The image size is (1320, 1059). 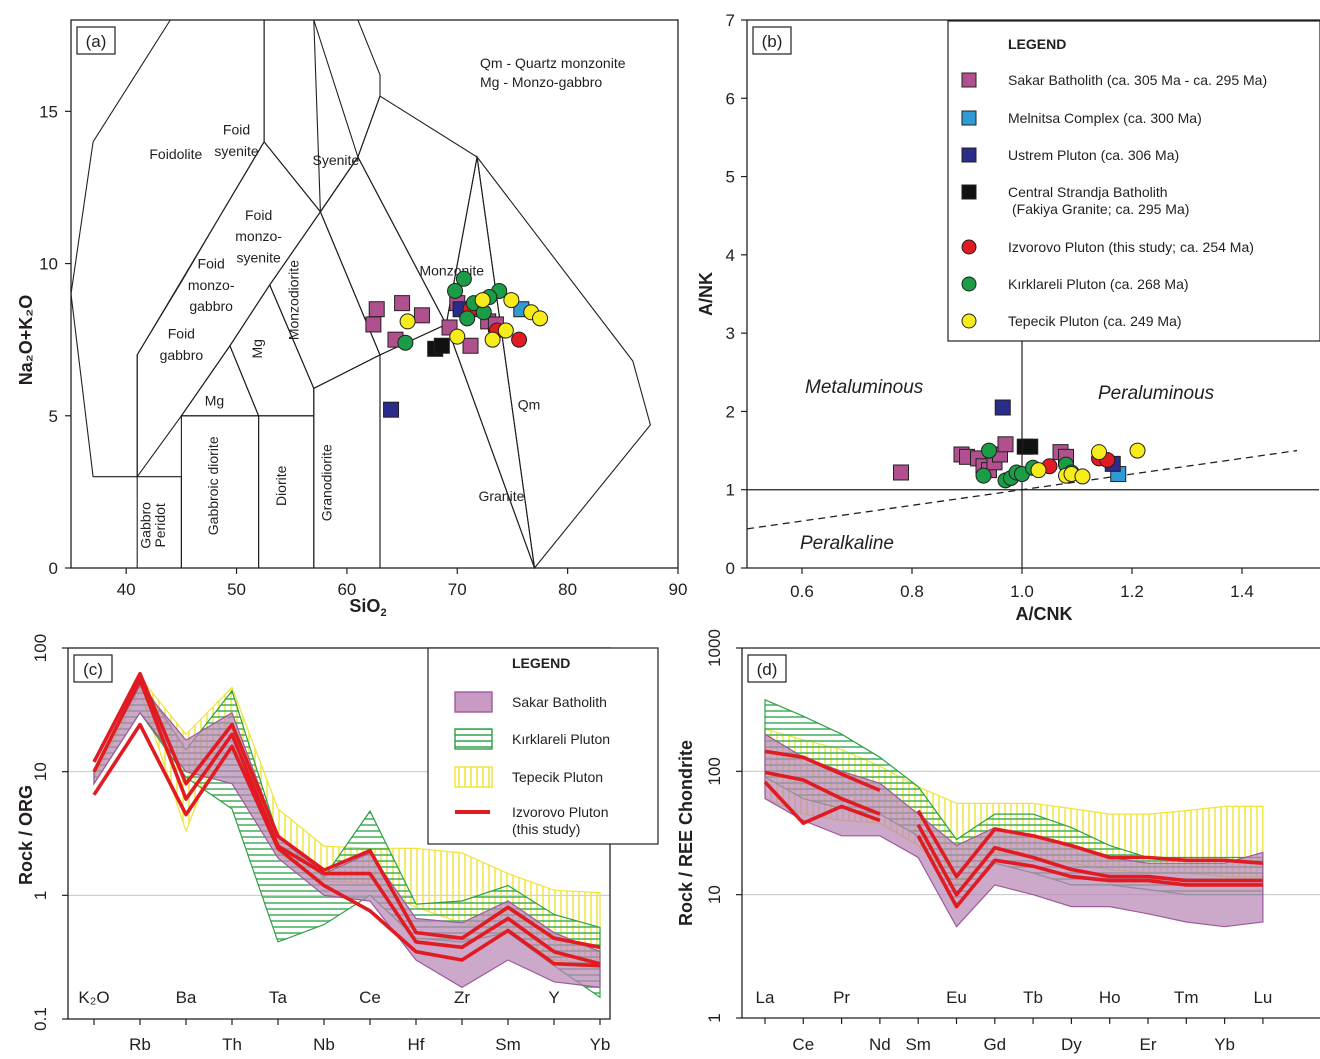 I want to click on legend-b-item-label: Ustrem Pluton (ca. 306 Ma), so click(x=1093, y=155).